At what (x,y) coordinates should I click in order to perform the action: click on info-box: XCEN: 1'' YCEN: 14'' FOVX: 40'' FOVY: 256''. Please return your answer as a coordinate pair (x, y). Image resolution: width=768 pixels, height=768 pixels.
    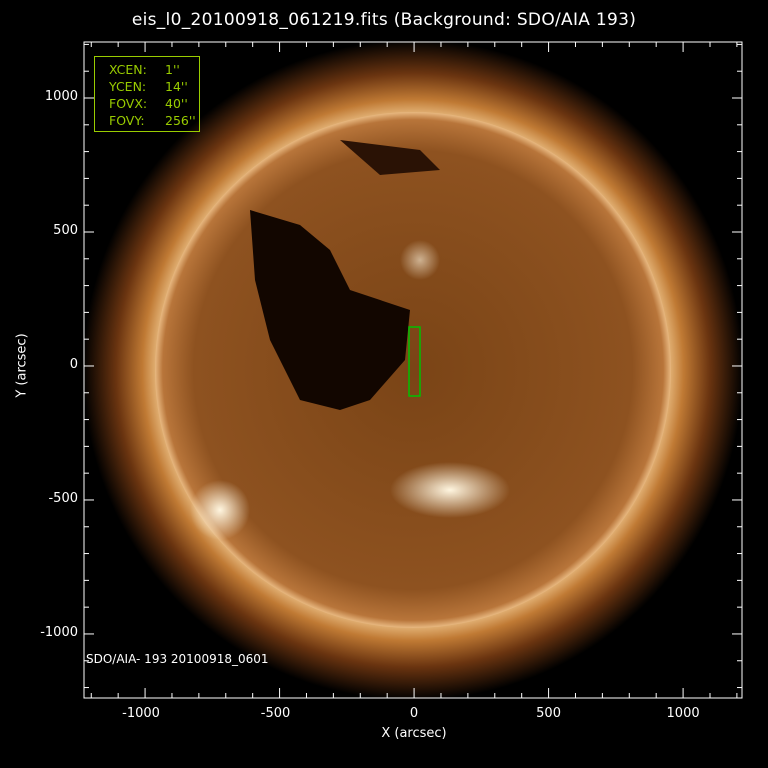
    Looking at the image, I should click on (147, 94).